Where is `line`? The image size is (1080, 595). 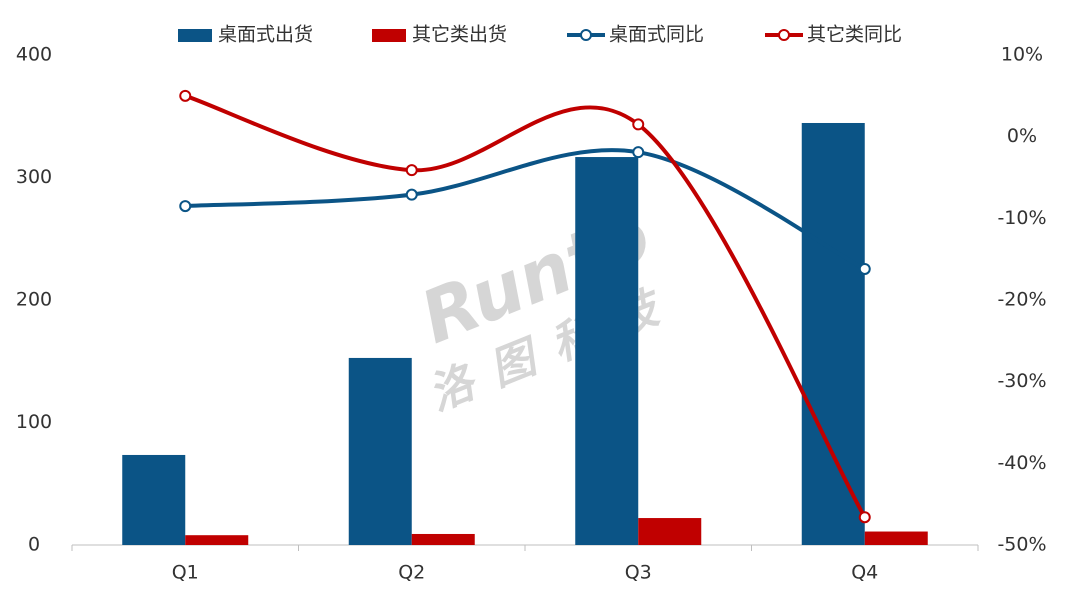 line is located at coordinates (525, 209).